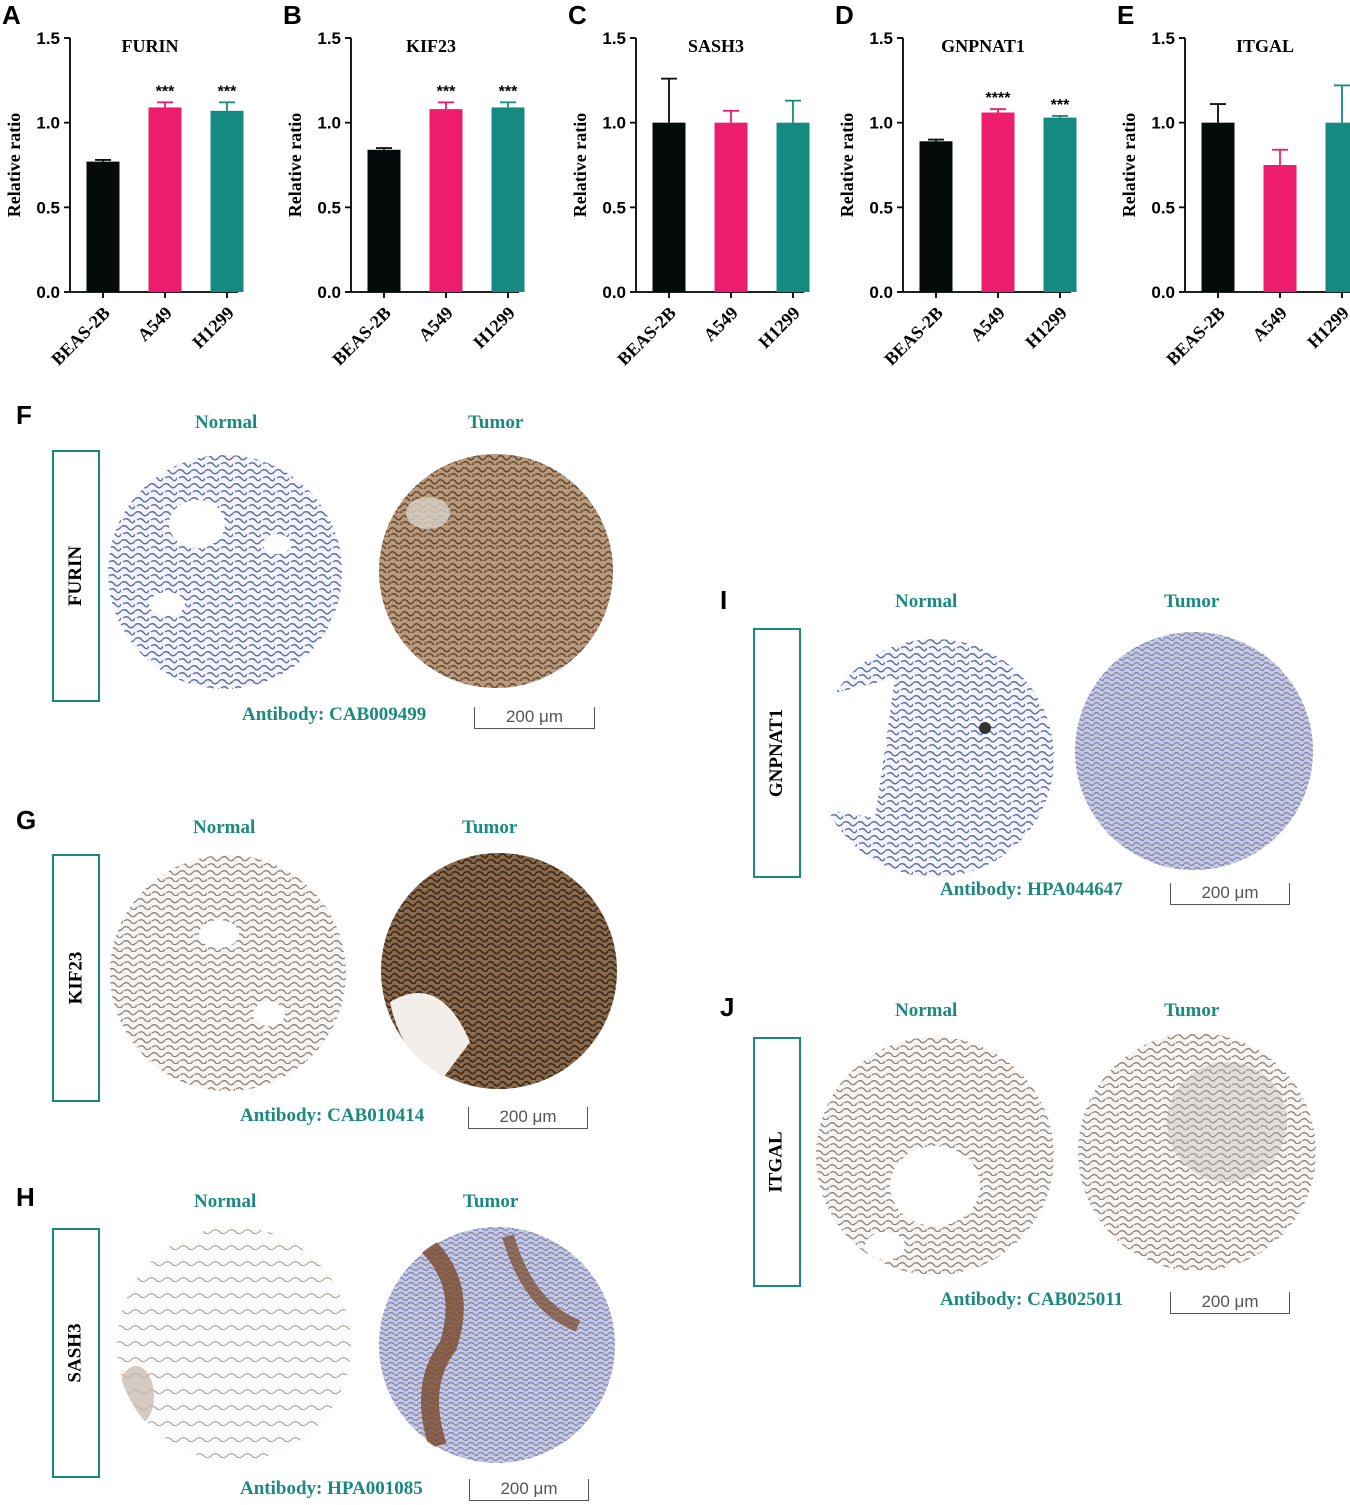  Describe the element at coordinates (577, 15) in the screenshot. I see `panel-letter-c: C` at that location.